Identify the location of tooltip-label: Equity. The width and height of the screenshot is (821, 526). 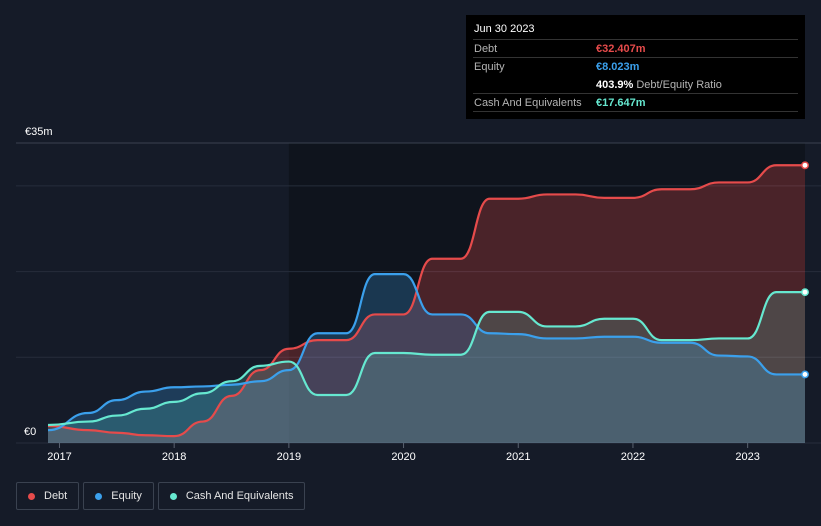
(489, 66).